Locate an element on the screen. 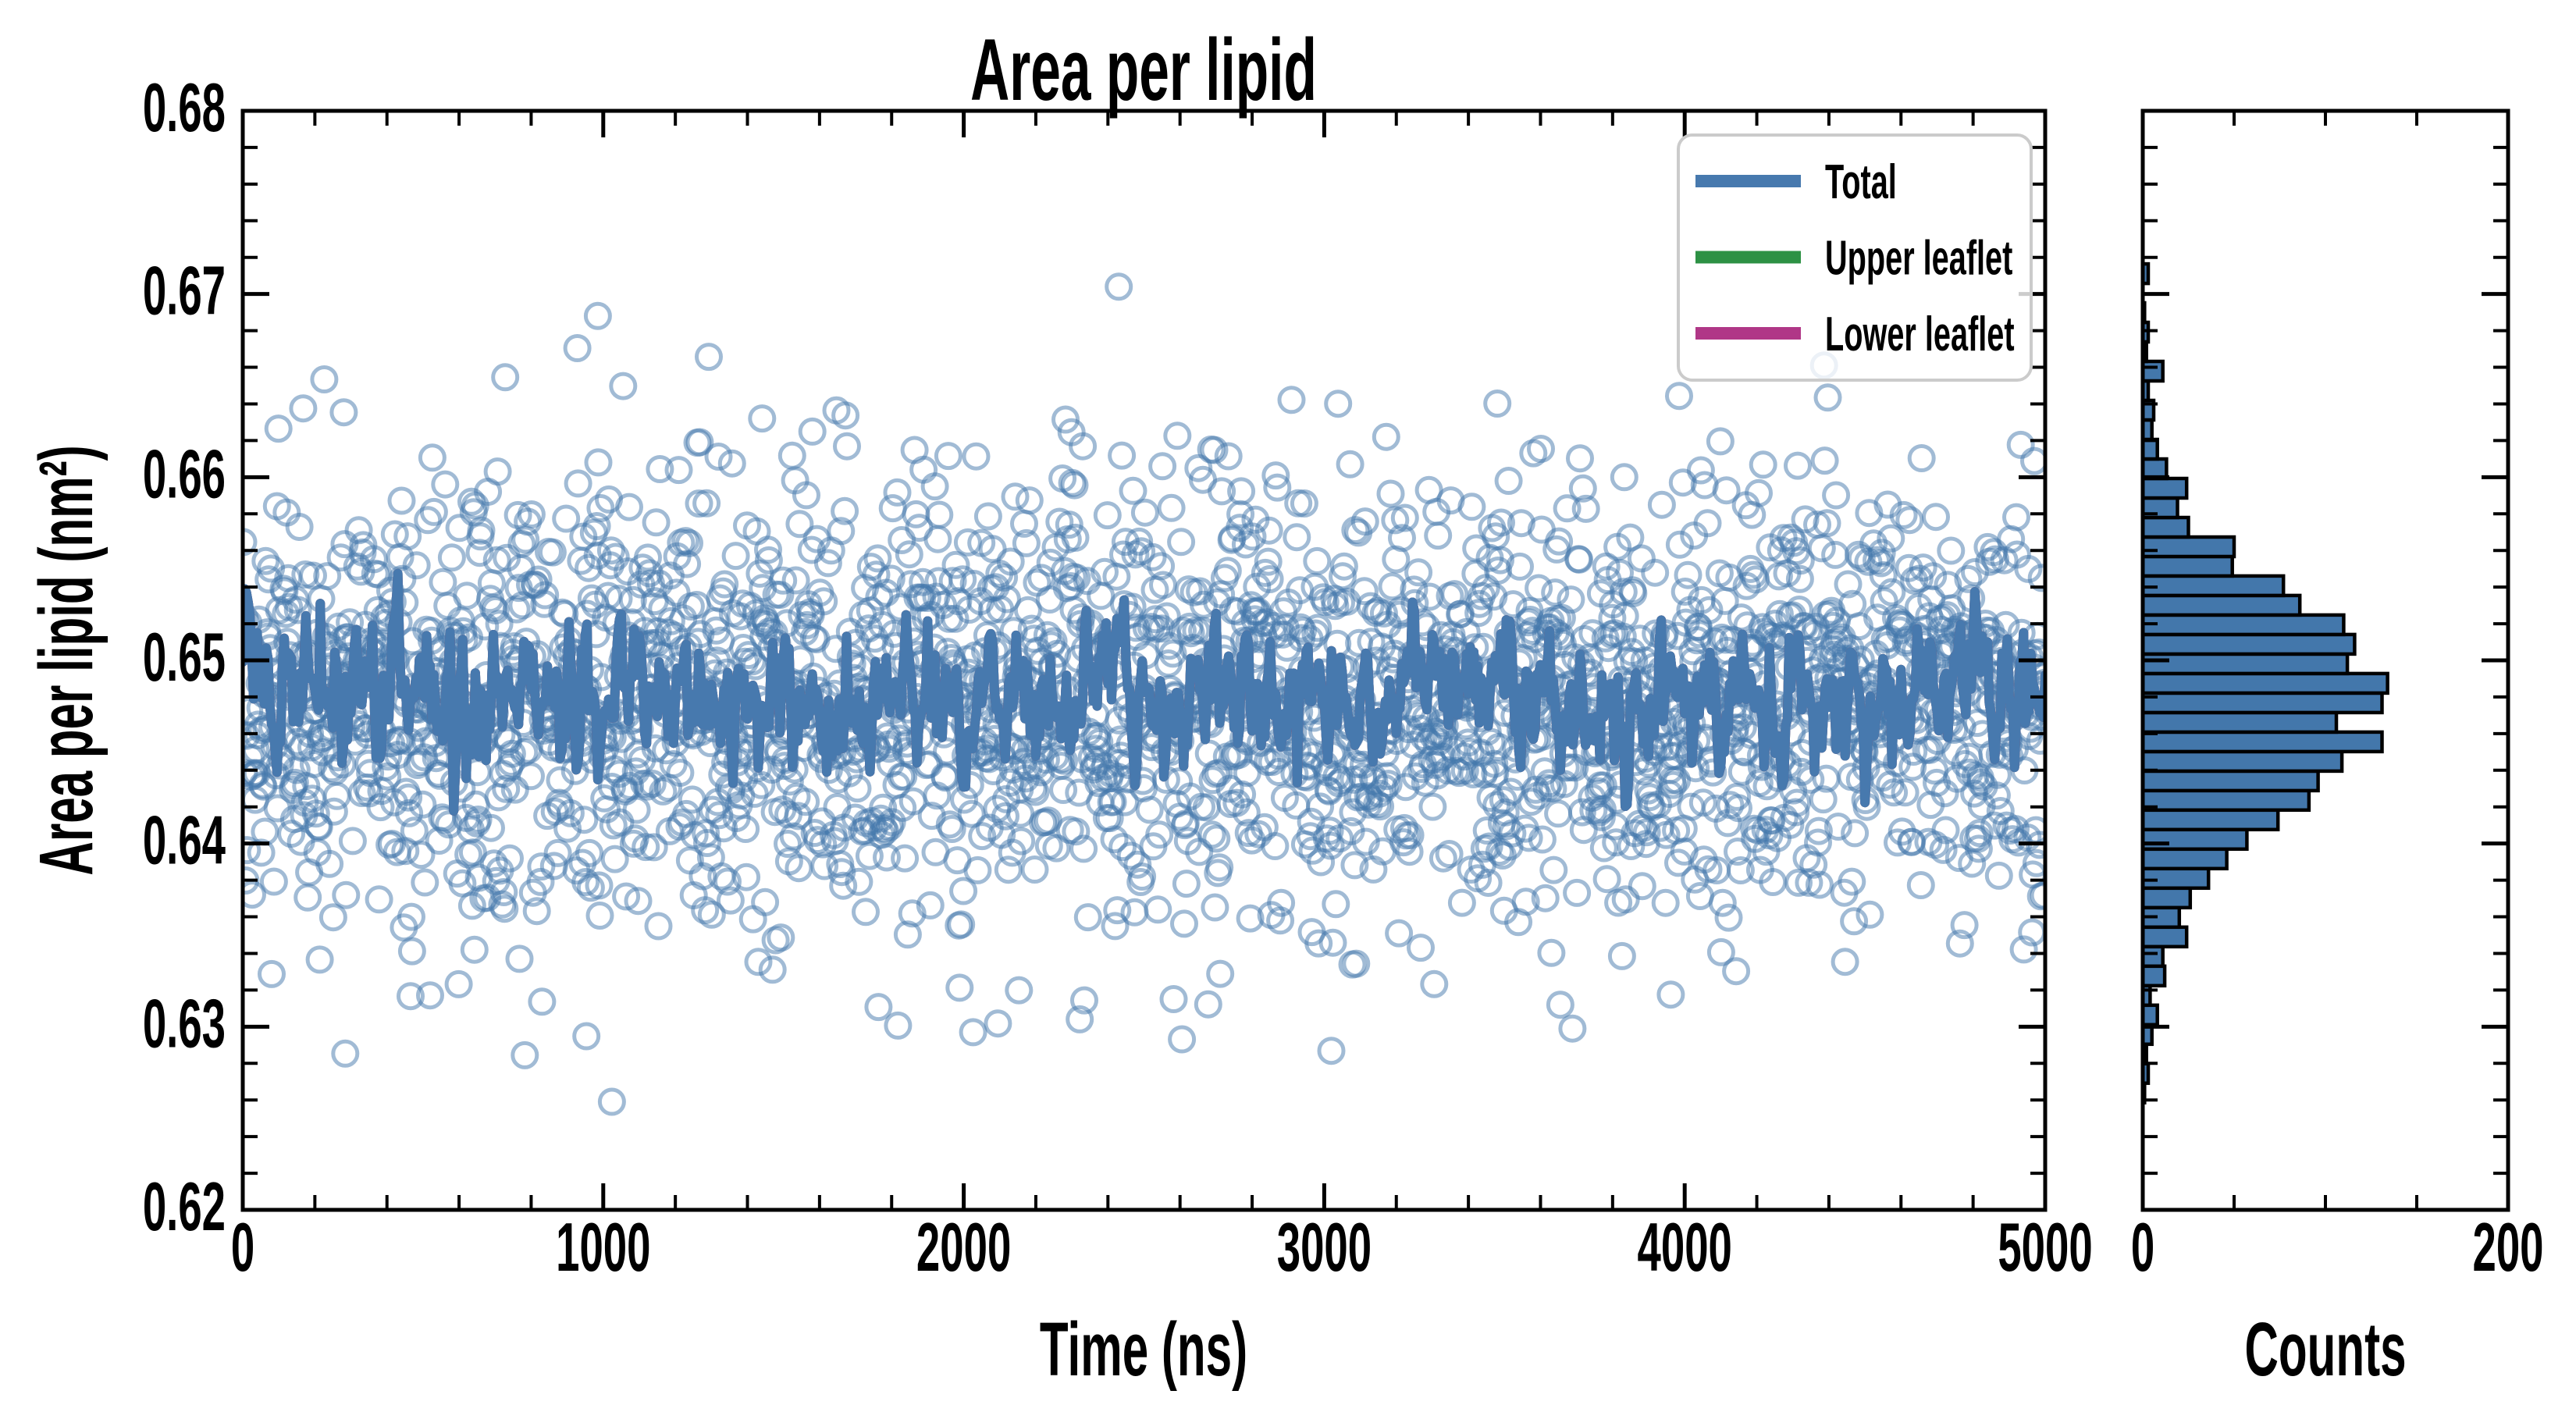 Image resolution: width=2576 pixels, height=1405 pixels. legend: Total Upper leaflet Lower leaflet is located at coordinates (1855, 257).